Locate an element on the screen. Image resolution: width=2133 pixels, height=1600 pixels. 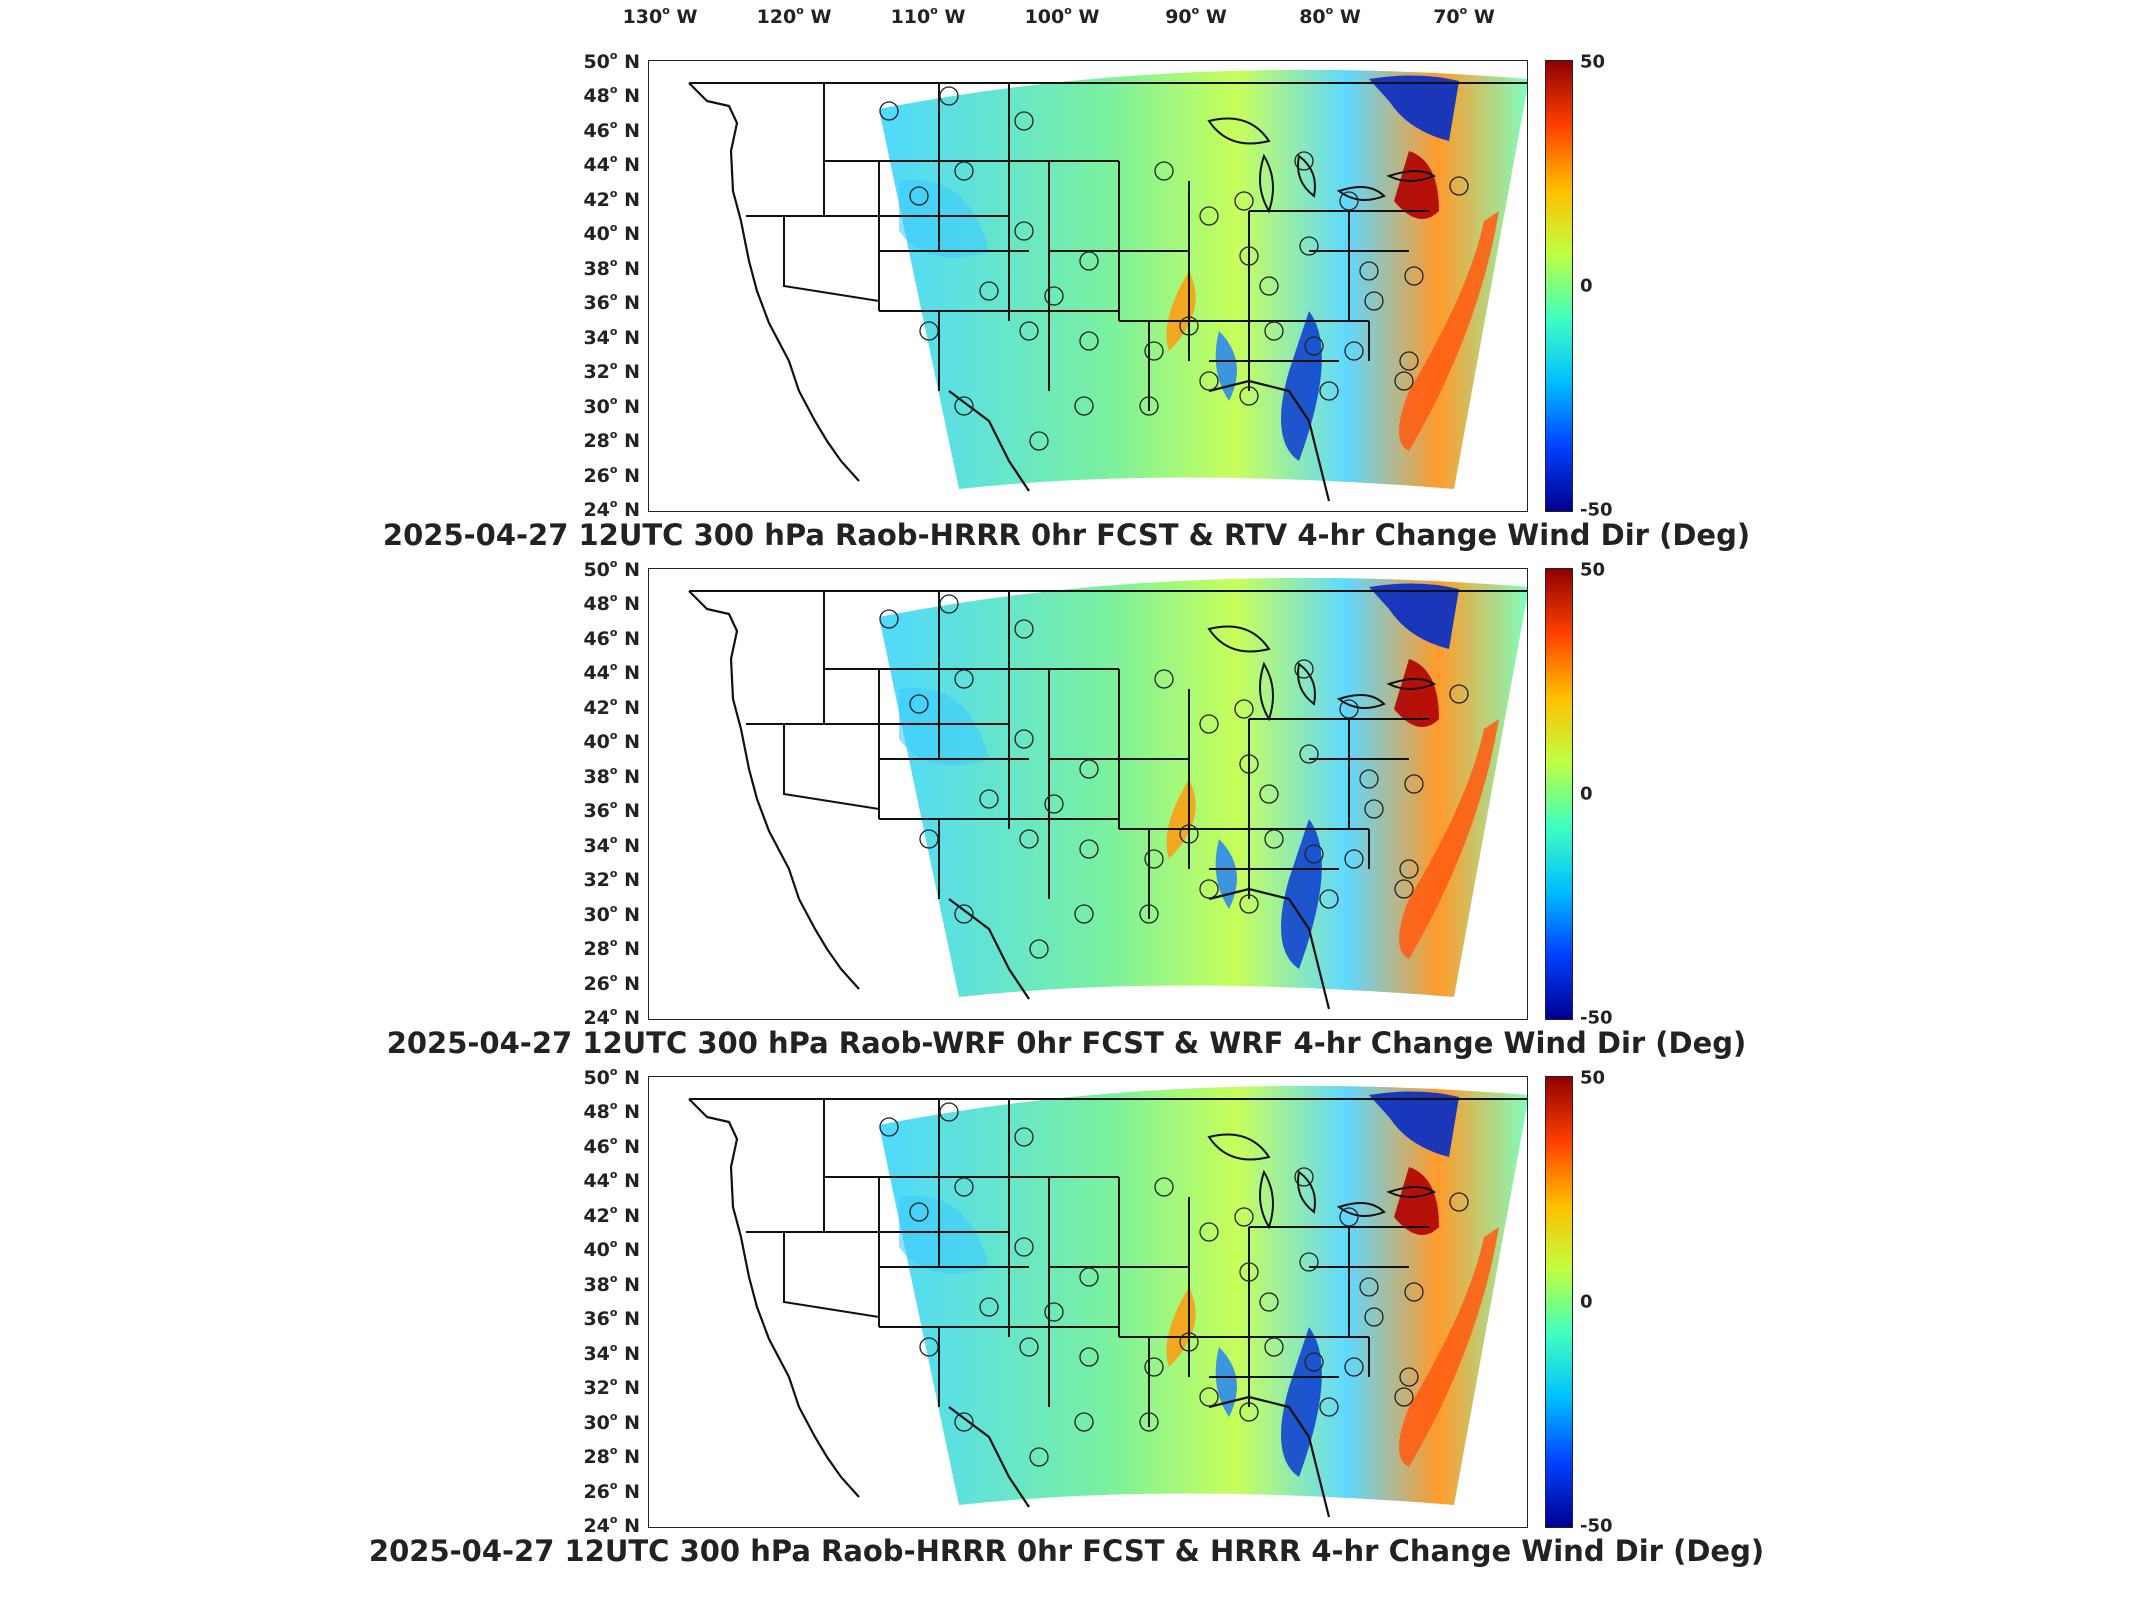
lon-label: 70o W is located at coordinates (1464, 16).